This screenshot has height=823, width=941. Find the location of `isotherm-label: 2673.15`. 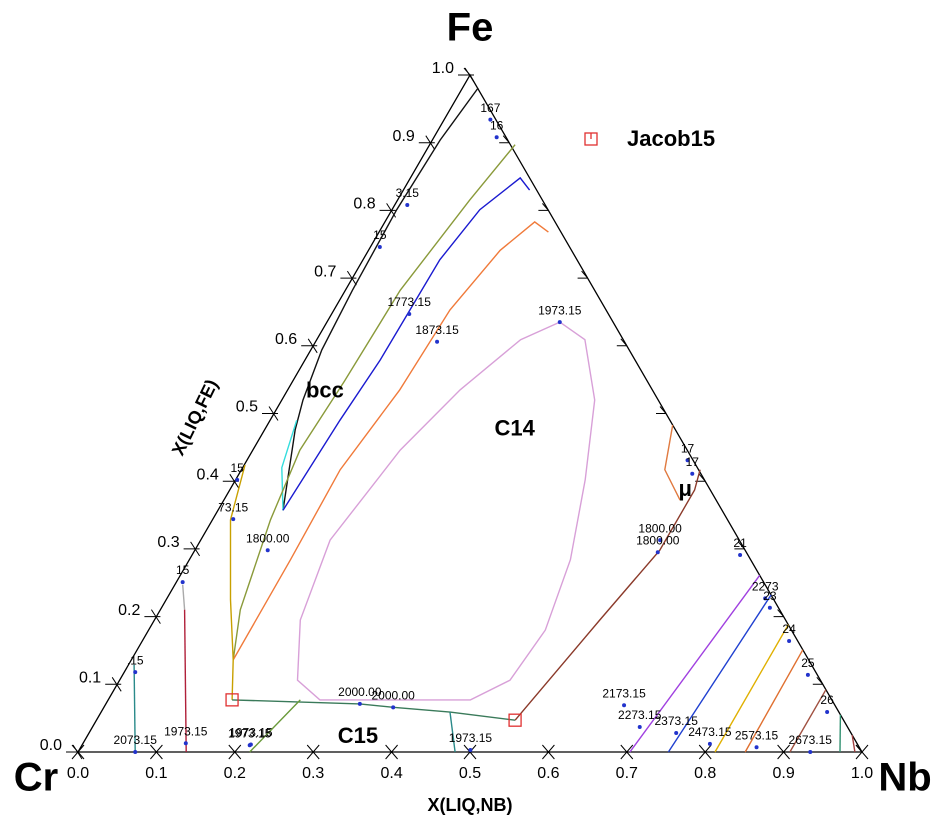

isotherm-label: 2673.15 is located at coordinates (811, 740).